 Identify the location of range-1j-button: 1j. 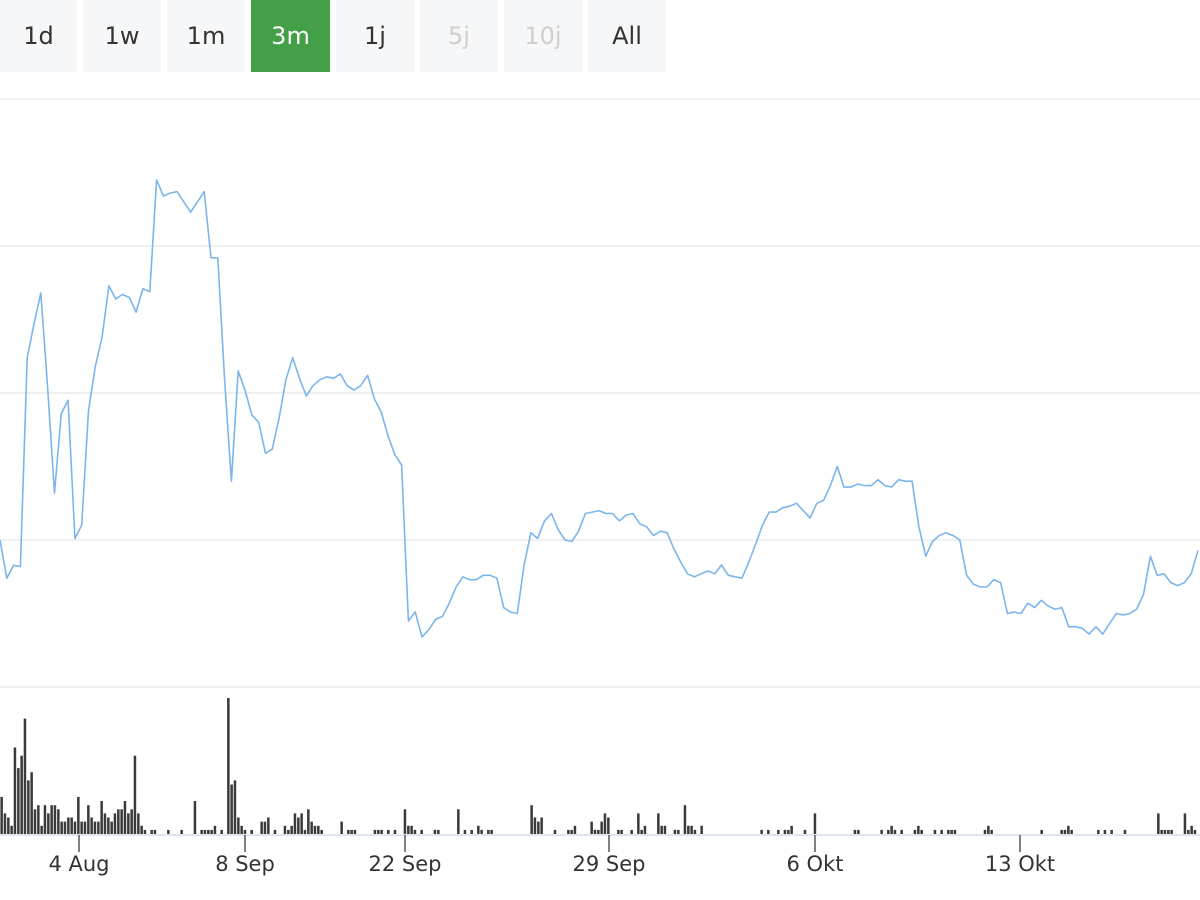
(375, 36).